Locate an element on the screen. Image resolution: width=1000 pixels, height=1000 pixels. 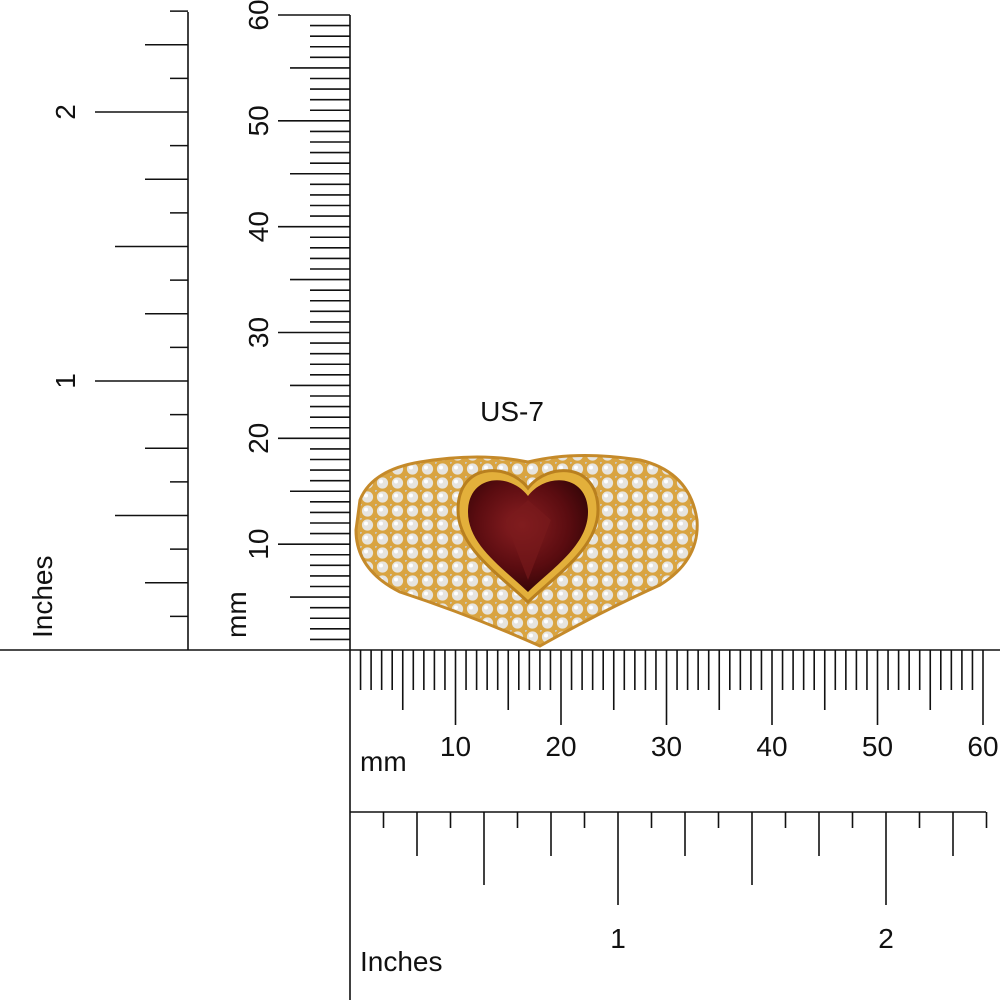
size-label: US-7 is located at coordinates (512, 411).